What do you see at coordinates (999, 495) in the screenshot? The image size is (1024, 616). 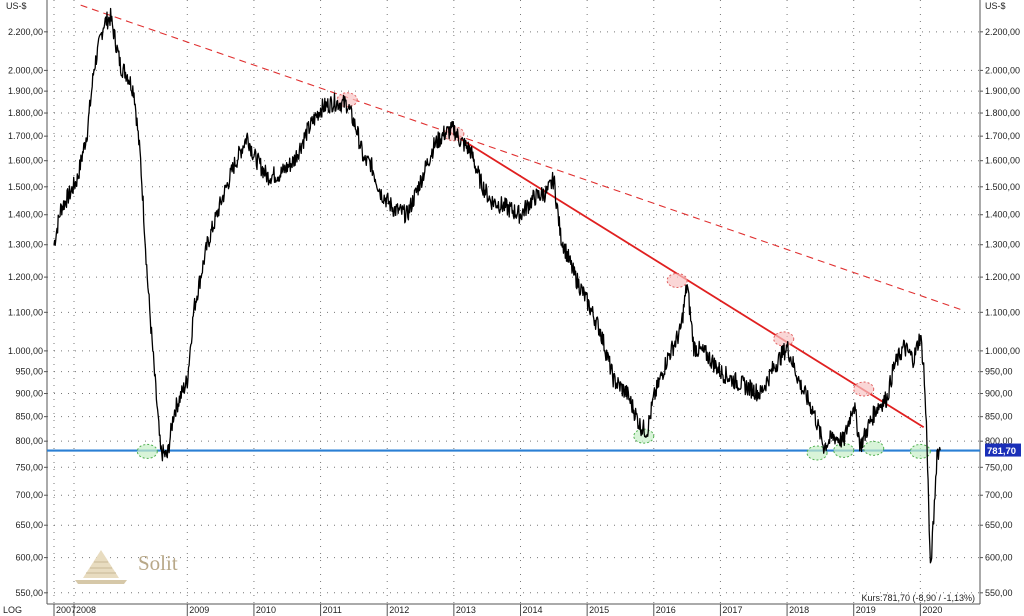 I see `y-tick-label-right: 700,00` at bounding box center [999, 495].